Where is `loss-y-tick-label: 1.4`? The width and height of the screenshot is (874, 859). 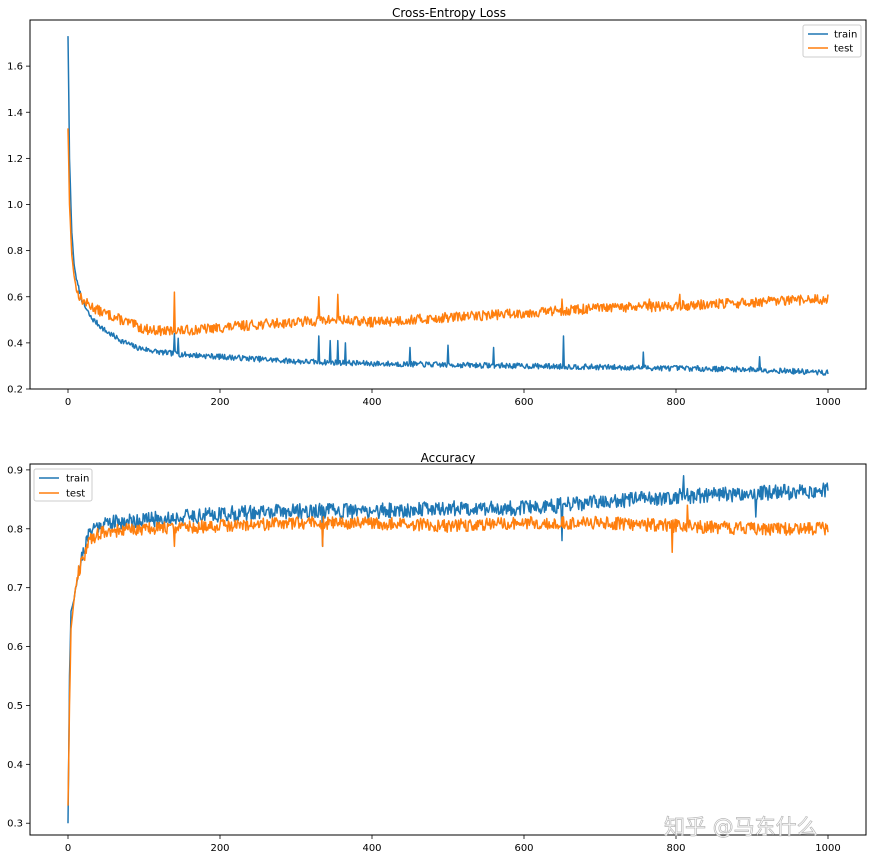 loss-y-tick-label: 1.4 is located at coordinates (15, 113).